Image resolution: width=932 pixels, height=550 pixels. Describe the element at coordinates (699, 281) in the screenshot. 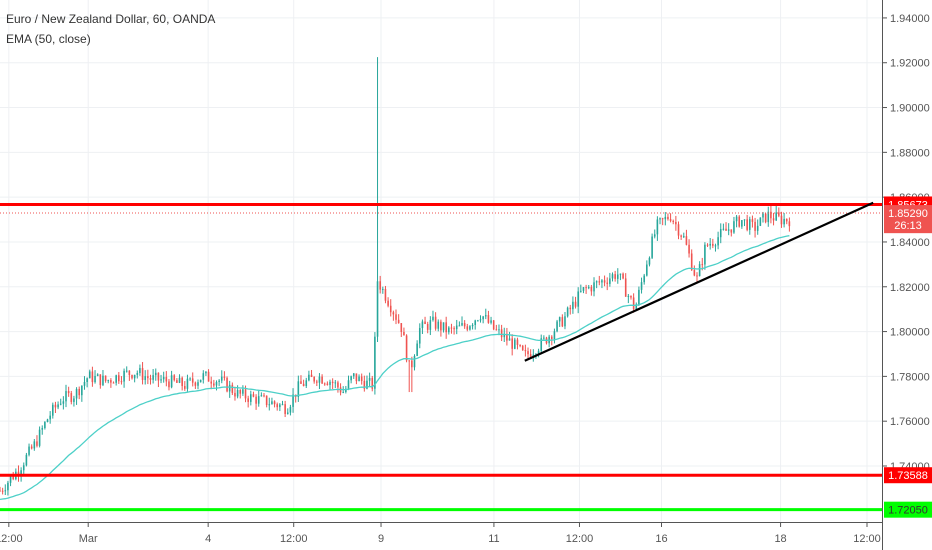

I see `trendline` at that location.